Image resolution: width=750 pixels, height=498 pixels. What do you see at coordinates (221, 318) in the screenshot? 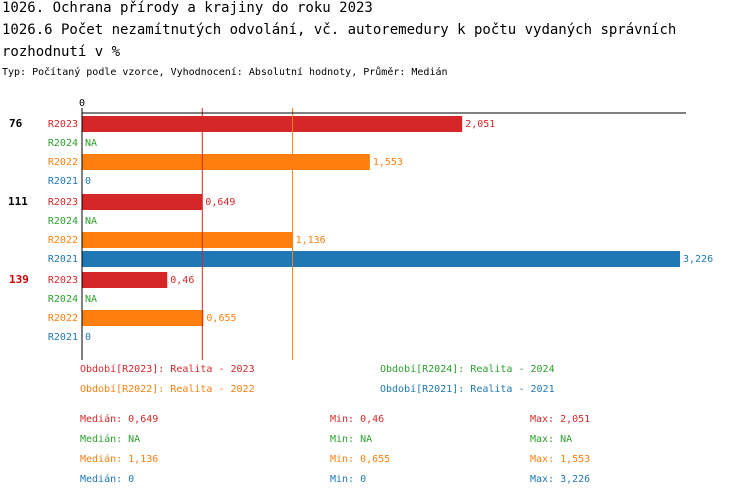
I see `data-label: 0,655` at bounding box center [221, 318].